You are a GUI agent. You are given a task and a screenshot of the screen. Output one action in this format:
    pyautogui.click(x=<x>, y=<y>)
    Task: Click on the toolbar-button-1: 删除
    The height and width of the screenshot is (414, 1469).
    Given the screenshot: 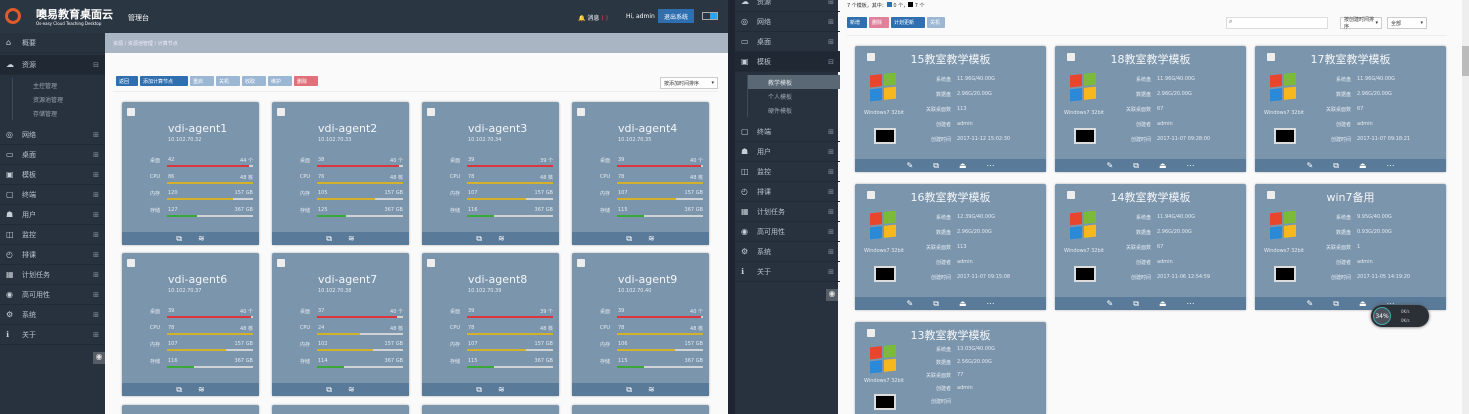 What is the action you would take?
    pyautogui.click(x=879, y=22)
    